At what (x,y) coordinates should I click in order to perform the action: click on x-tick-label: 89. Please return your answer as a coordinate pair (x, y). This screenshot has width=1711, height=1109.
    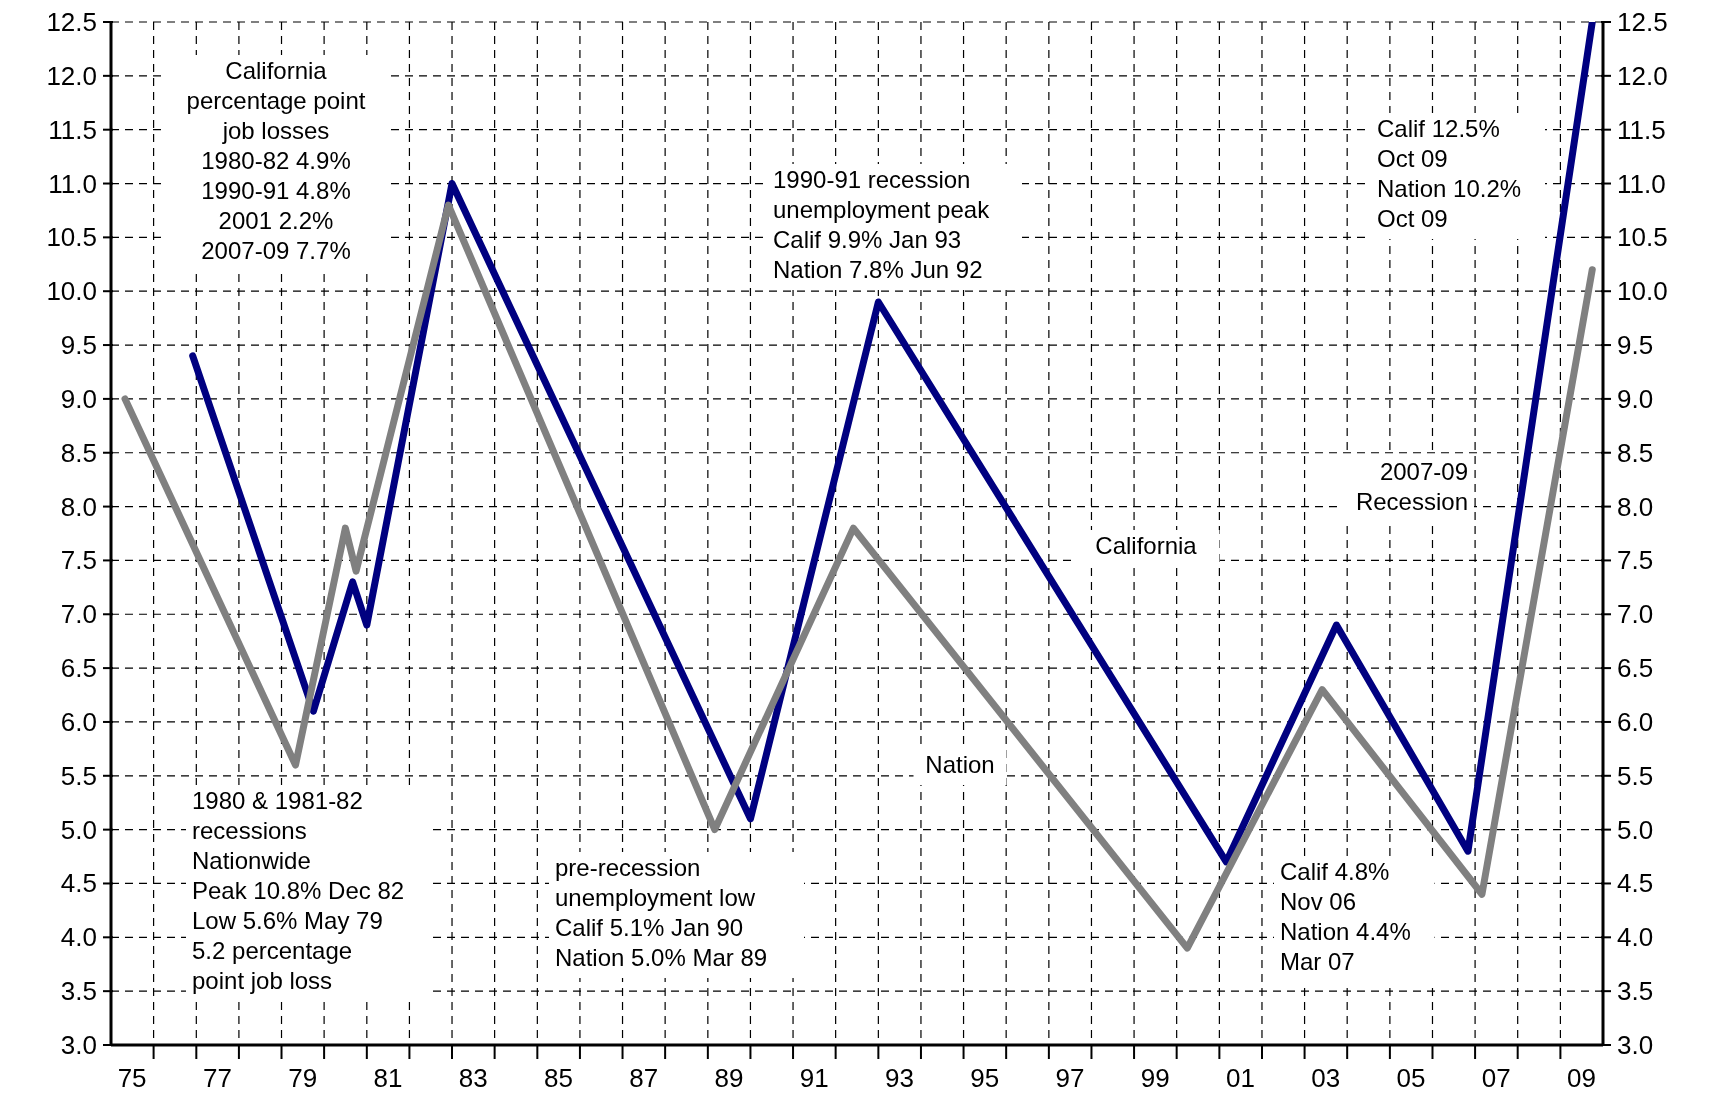
    Looking at the image, I should click on (729, 1078).